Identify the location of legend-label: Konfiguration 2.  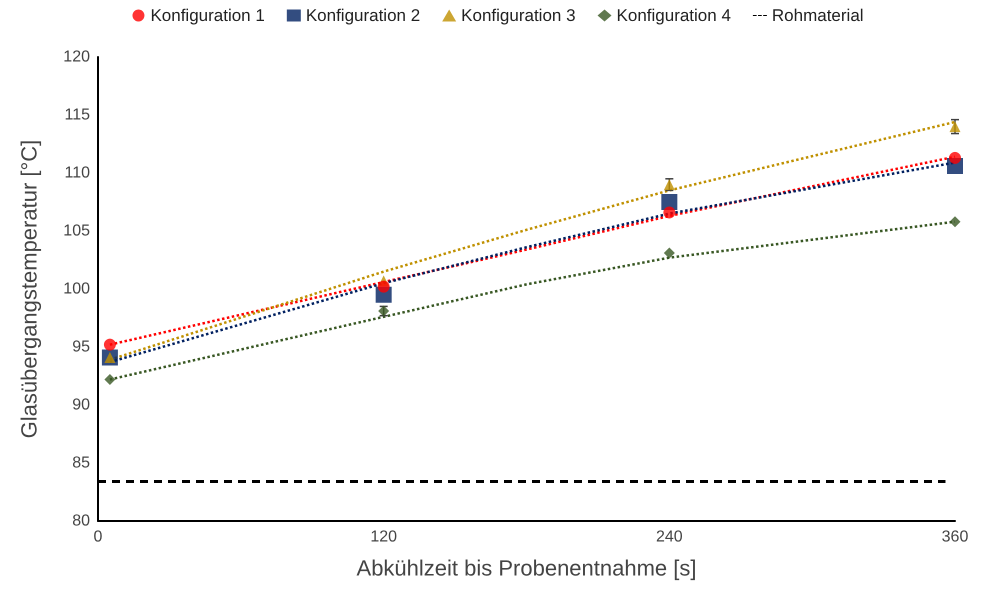
(363, 15).